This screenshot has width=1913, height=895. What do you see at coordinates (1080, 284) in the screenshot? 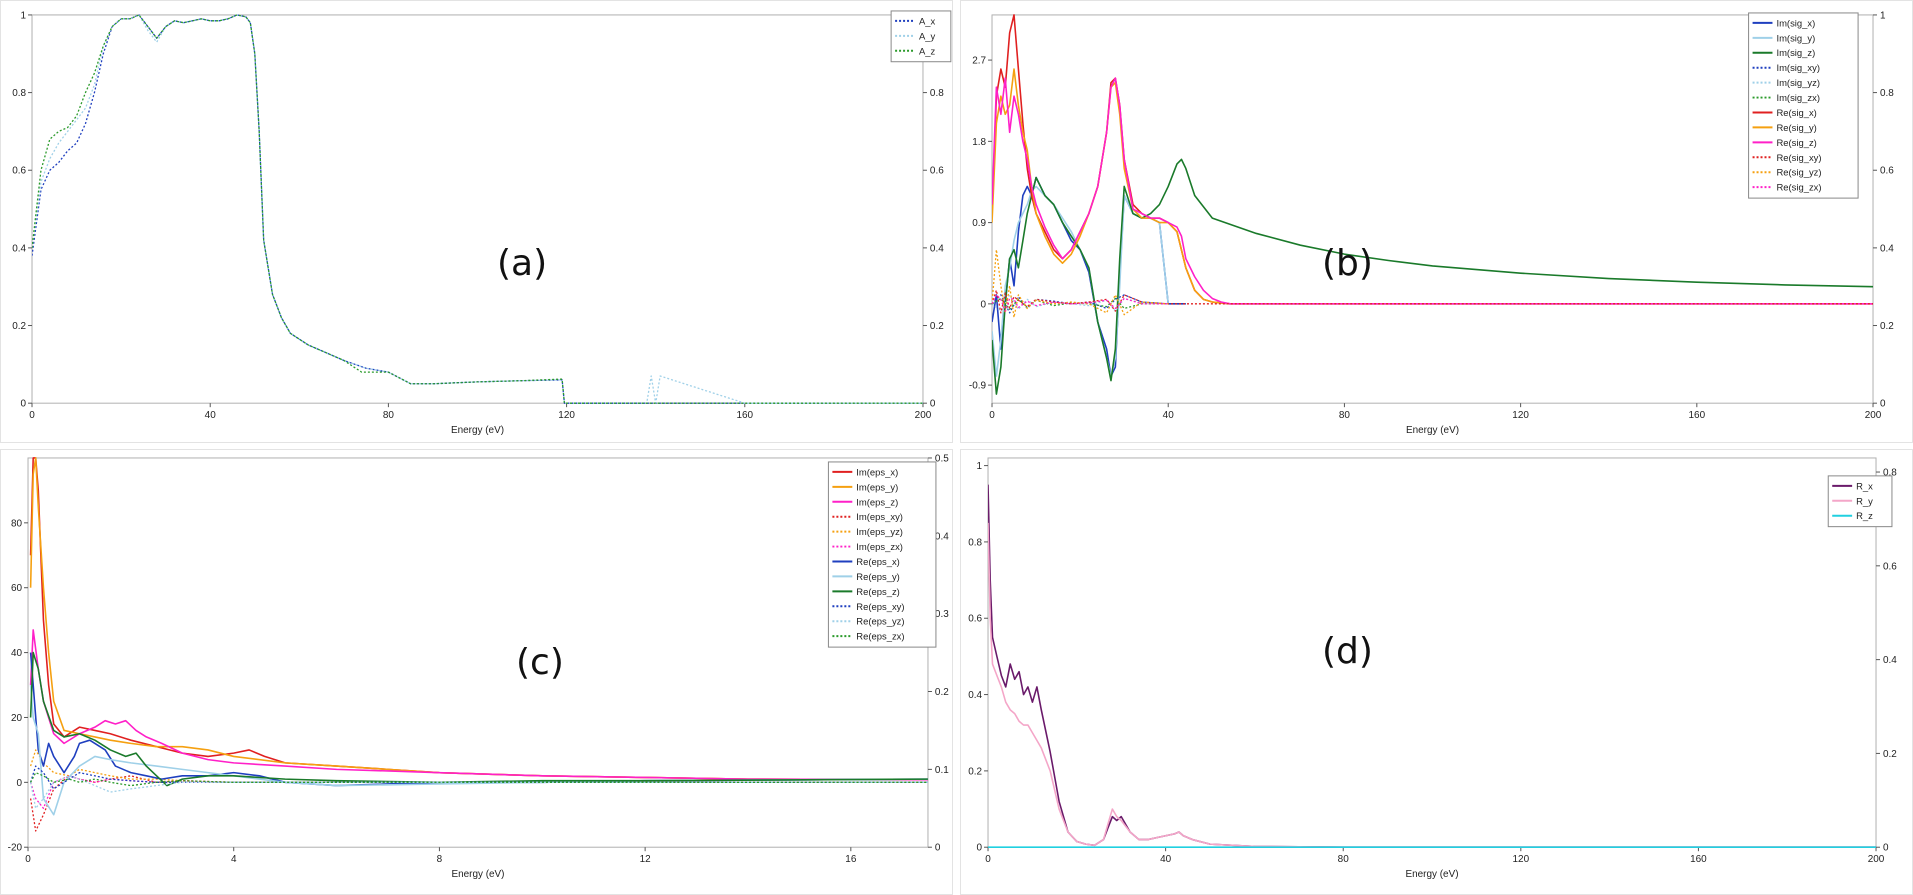
I see `series-line-Re(sig_yz)` at bounding box center [1080, 284].